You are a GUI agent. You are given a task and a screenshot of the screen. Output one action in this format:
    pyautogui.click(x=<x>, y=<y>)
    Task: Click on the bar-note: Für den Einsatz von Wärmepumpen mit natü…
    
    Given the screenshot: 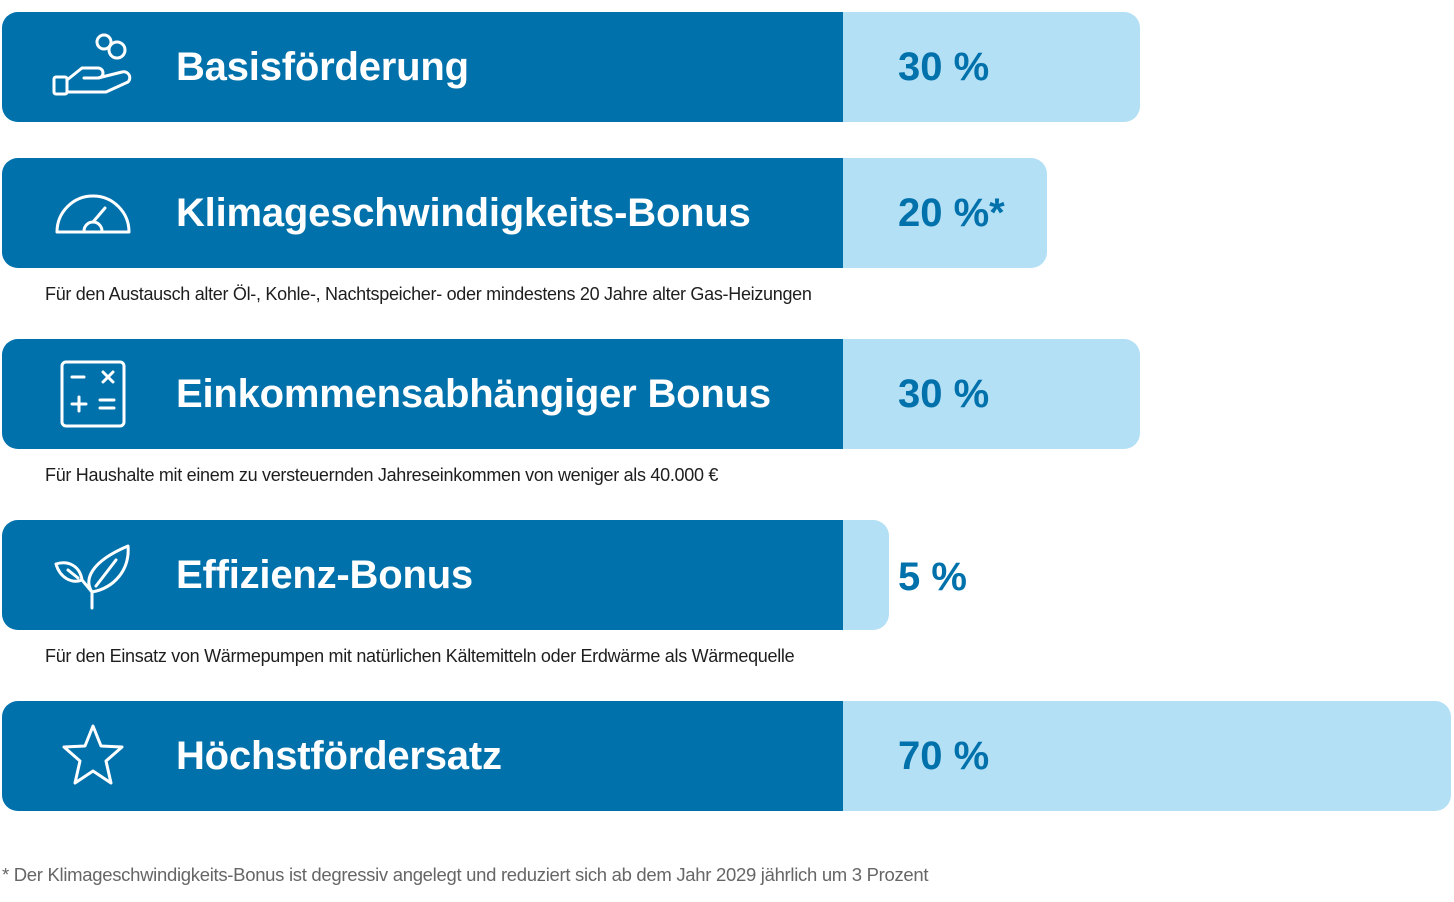 What is the action you would take?
    pyautogui.click(x=420, y=656)
    